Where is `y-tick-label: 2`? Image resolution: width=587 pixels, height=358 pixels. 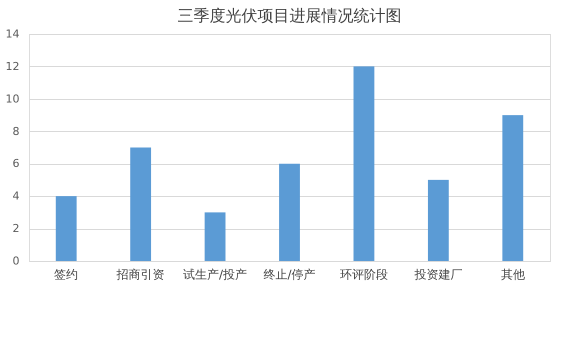 y-tick-label: 2 is located at coordinates (16, 229).